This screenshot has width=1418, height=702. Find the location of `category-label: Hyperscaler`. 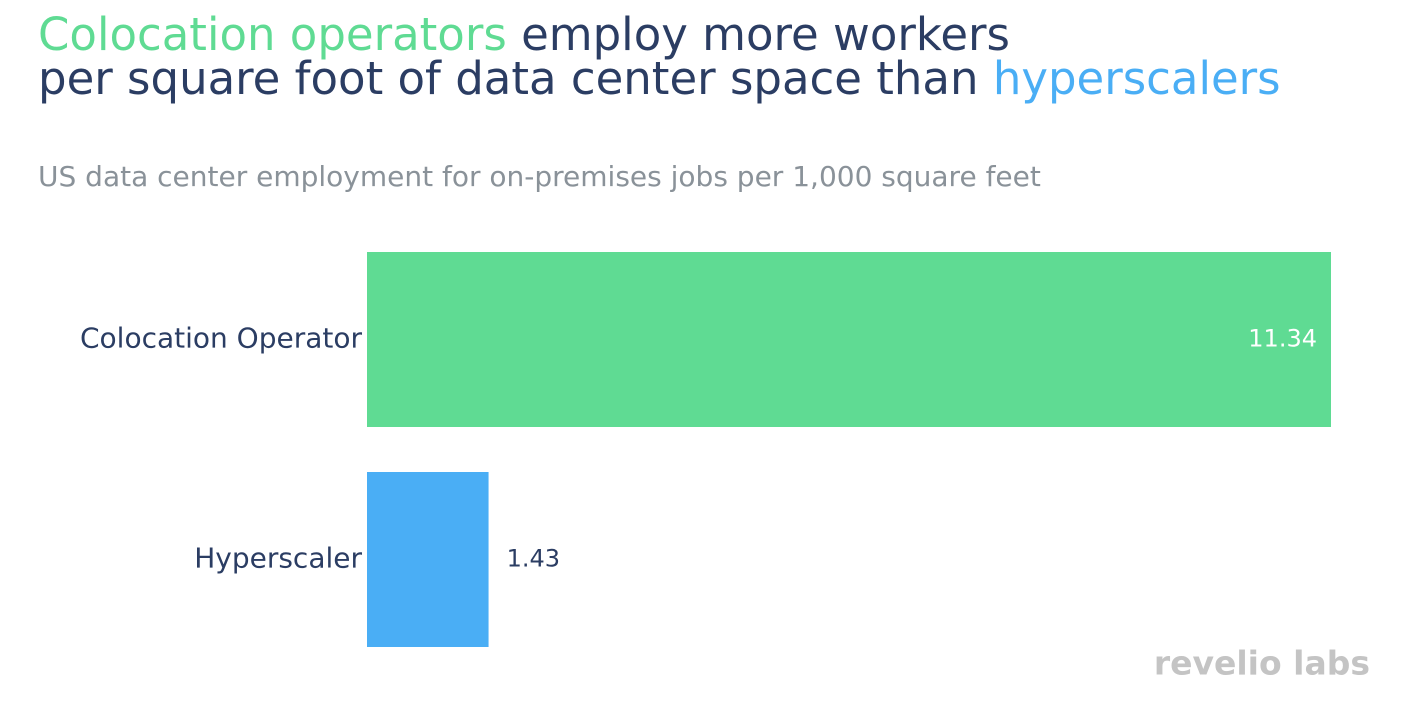

category-label: Hyperscaler is located at coordinates (278, 558).